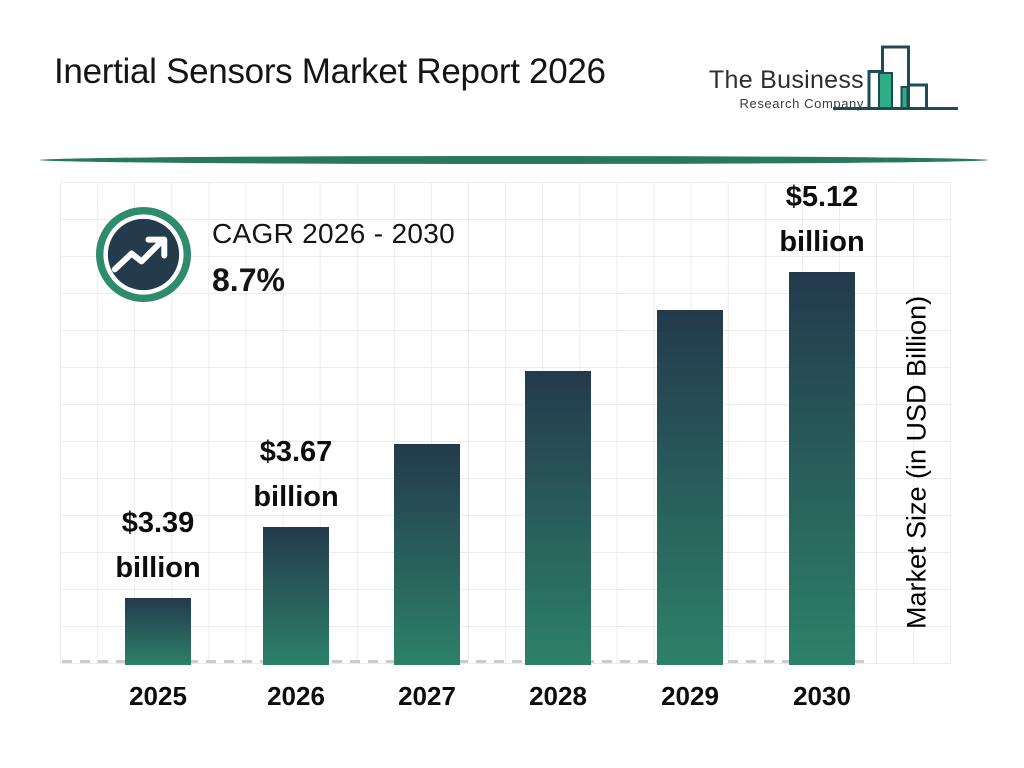 The image size is (1024, 768). Describe the element at coordinates (786, 80) in the screenshot. I see `logo-company-name: The Business` at that location.